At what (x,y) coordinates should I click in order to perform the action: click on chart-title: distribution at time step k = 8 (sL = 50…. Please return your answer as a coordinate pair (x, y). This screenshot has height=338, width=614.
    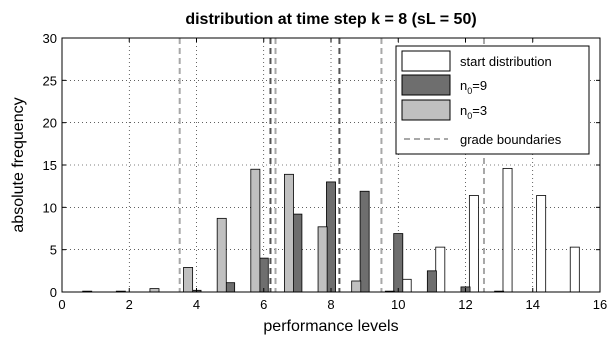
    Looking at the image, I should click on (330, 19).